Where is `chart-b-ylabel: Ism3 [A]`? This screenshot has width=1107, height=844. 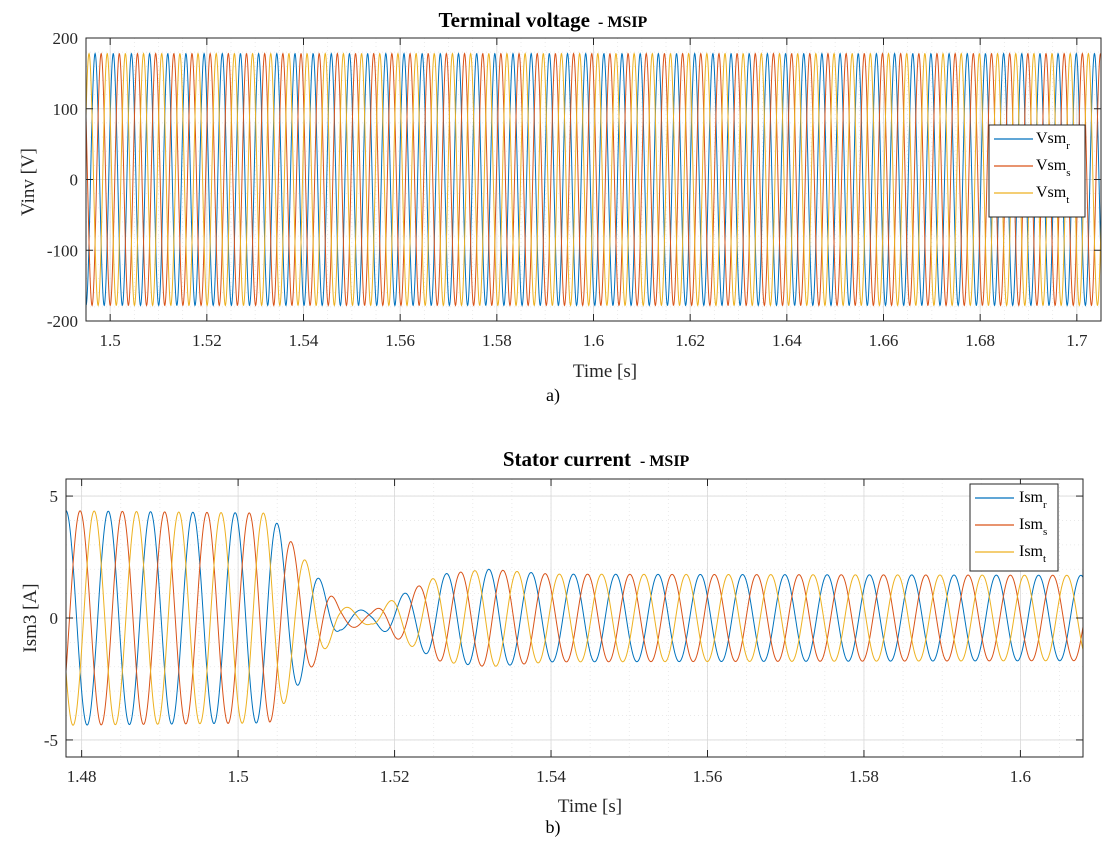 chart-b-ylabel: Ism3 [A] is located at coordinates (30, 617).